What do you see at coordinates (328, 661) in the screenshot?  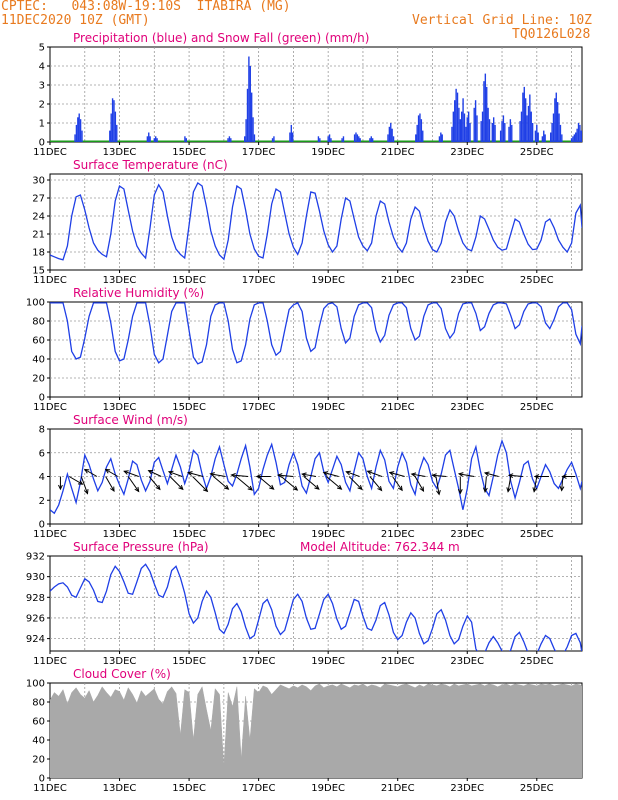 I see `pressure-xtick-label: 19DEC` at bounding box center [328, 661].